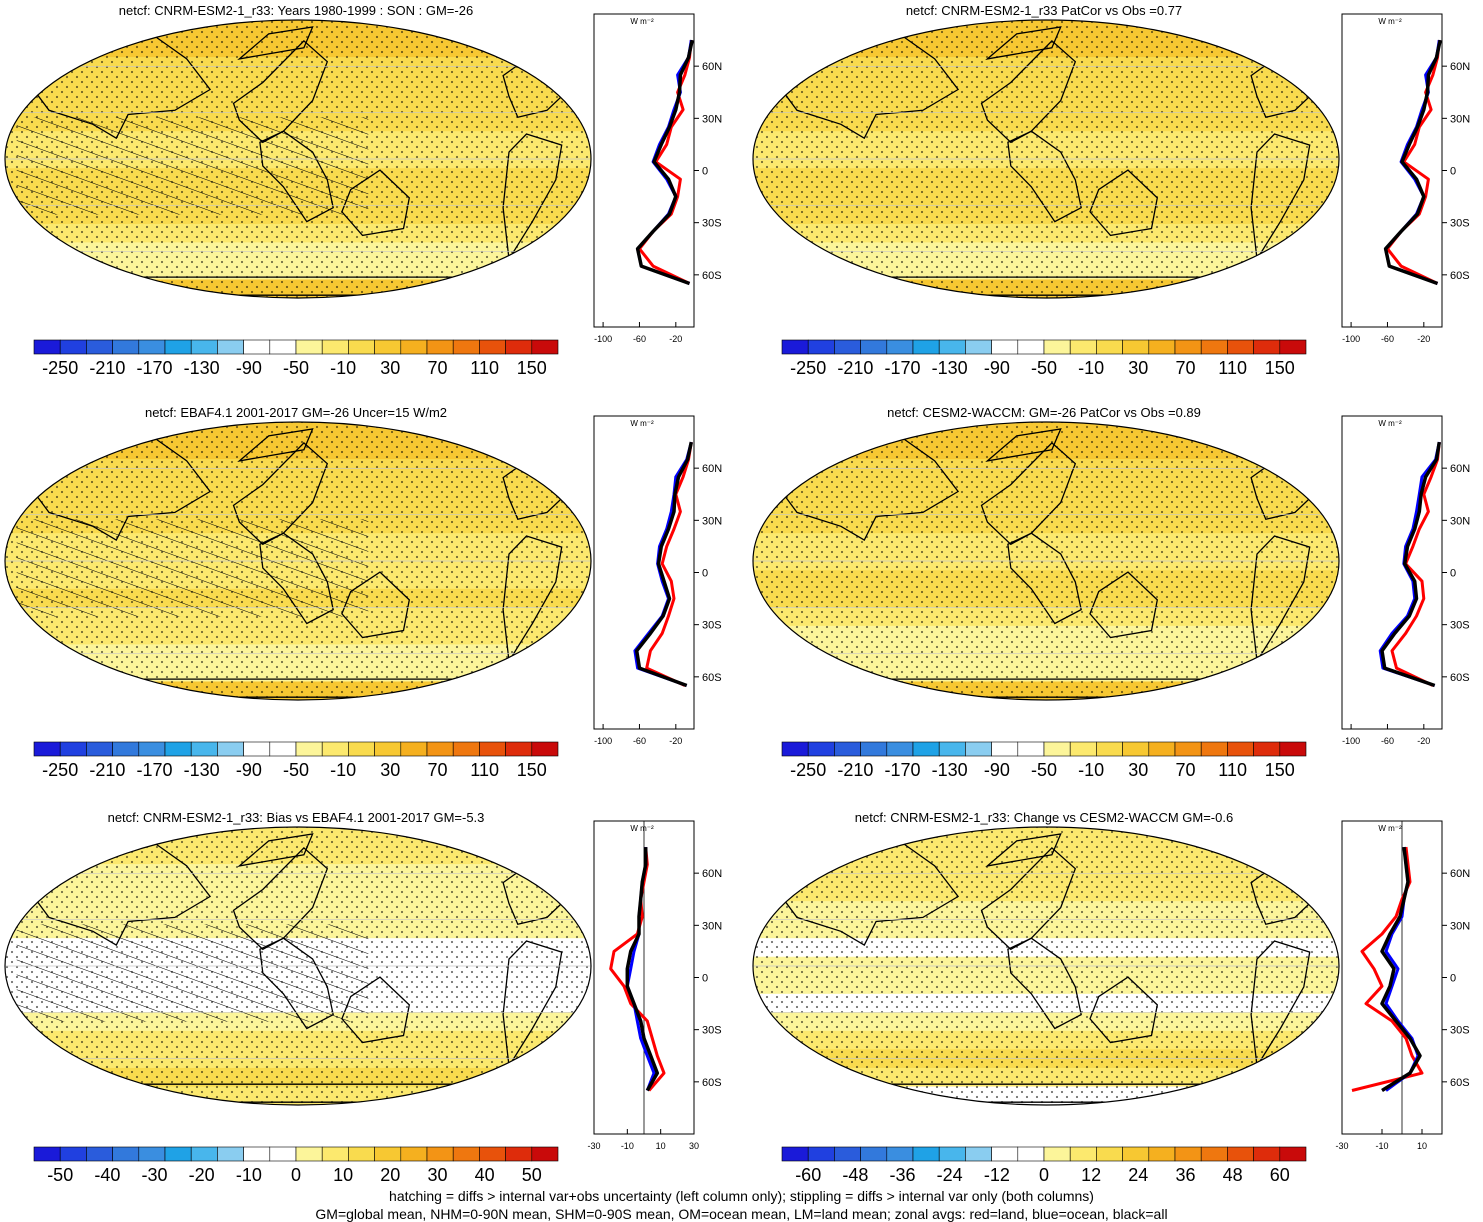 Image resolution: width=1483 pixels, height=1222 pixels. I want to click on colorbar-tick-label: 60, so click(1280, 1175).